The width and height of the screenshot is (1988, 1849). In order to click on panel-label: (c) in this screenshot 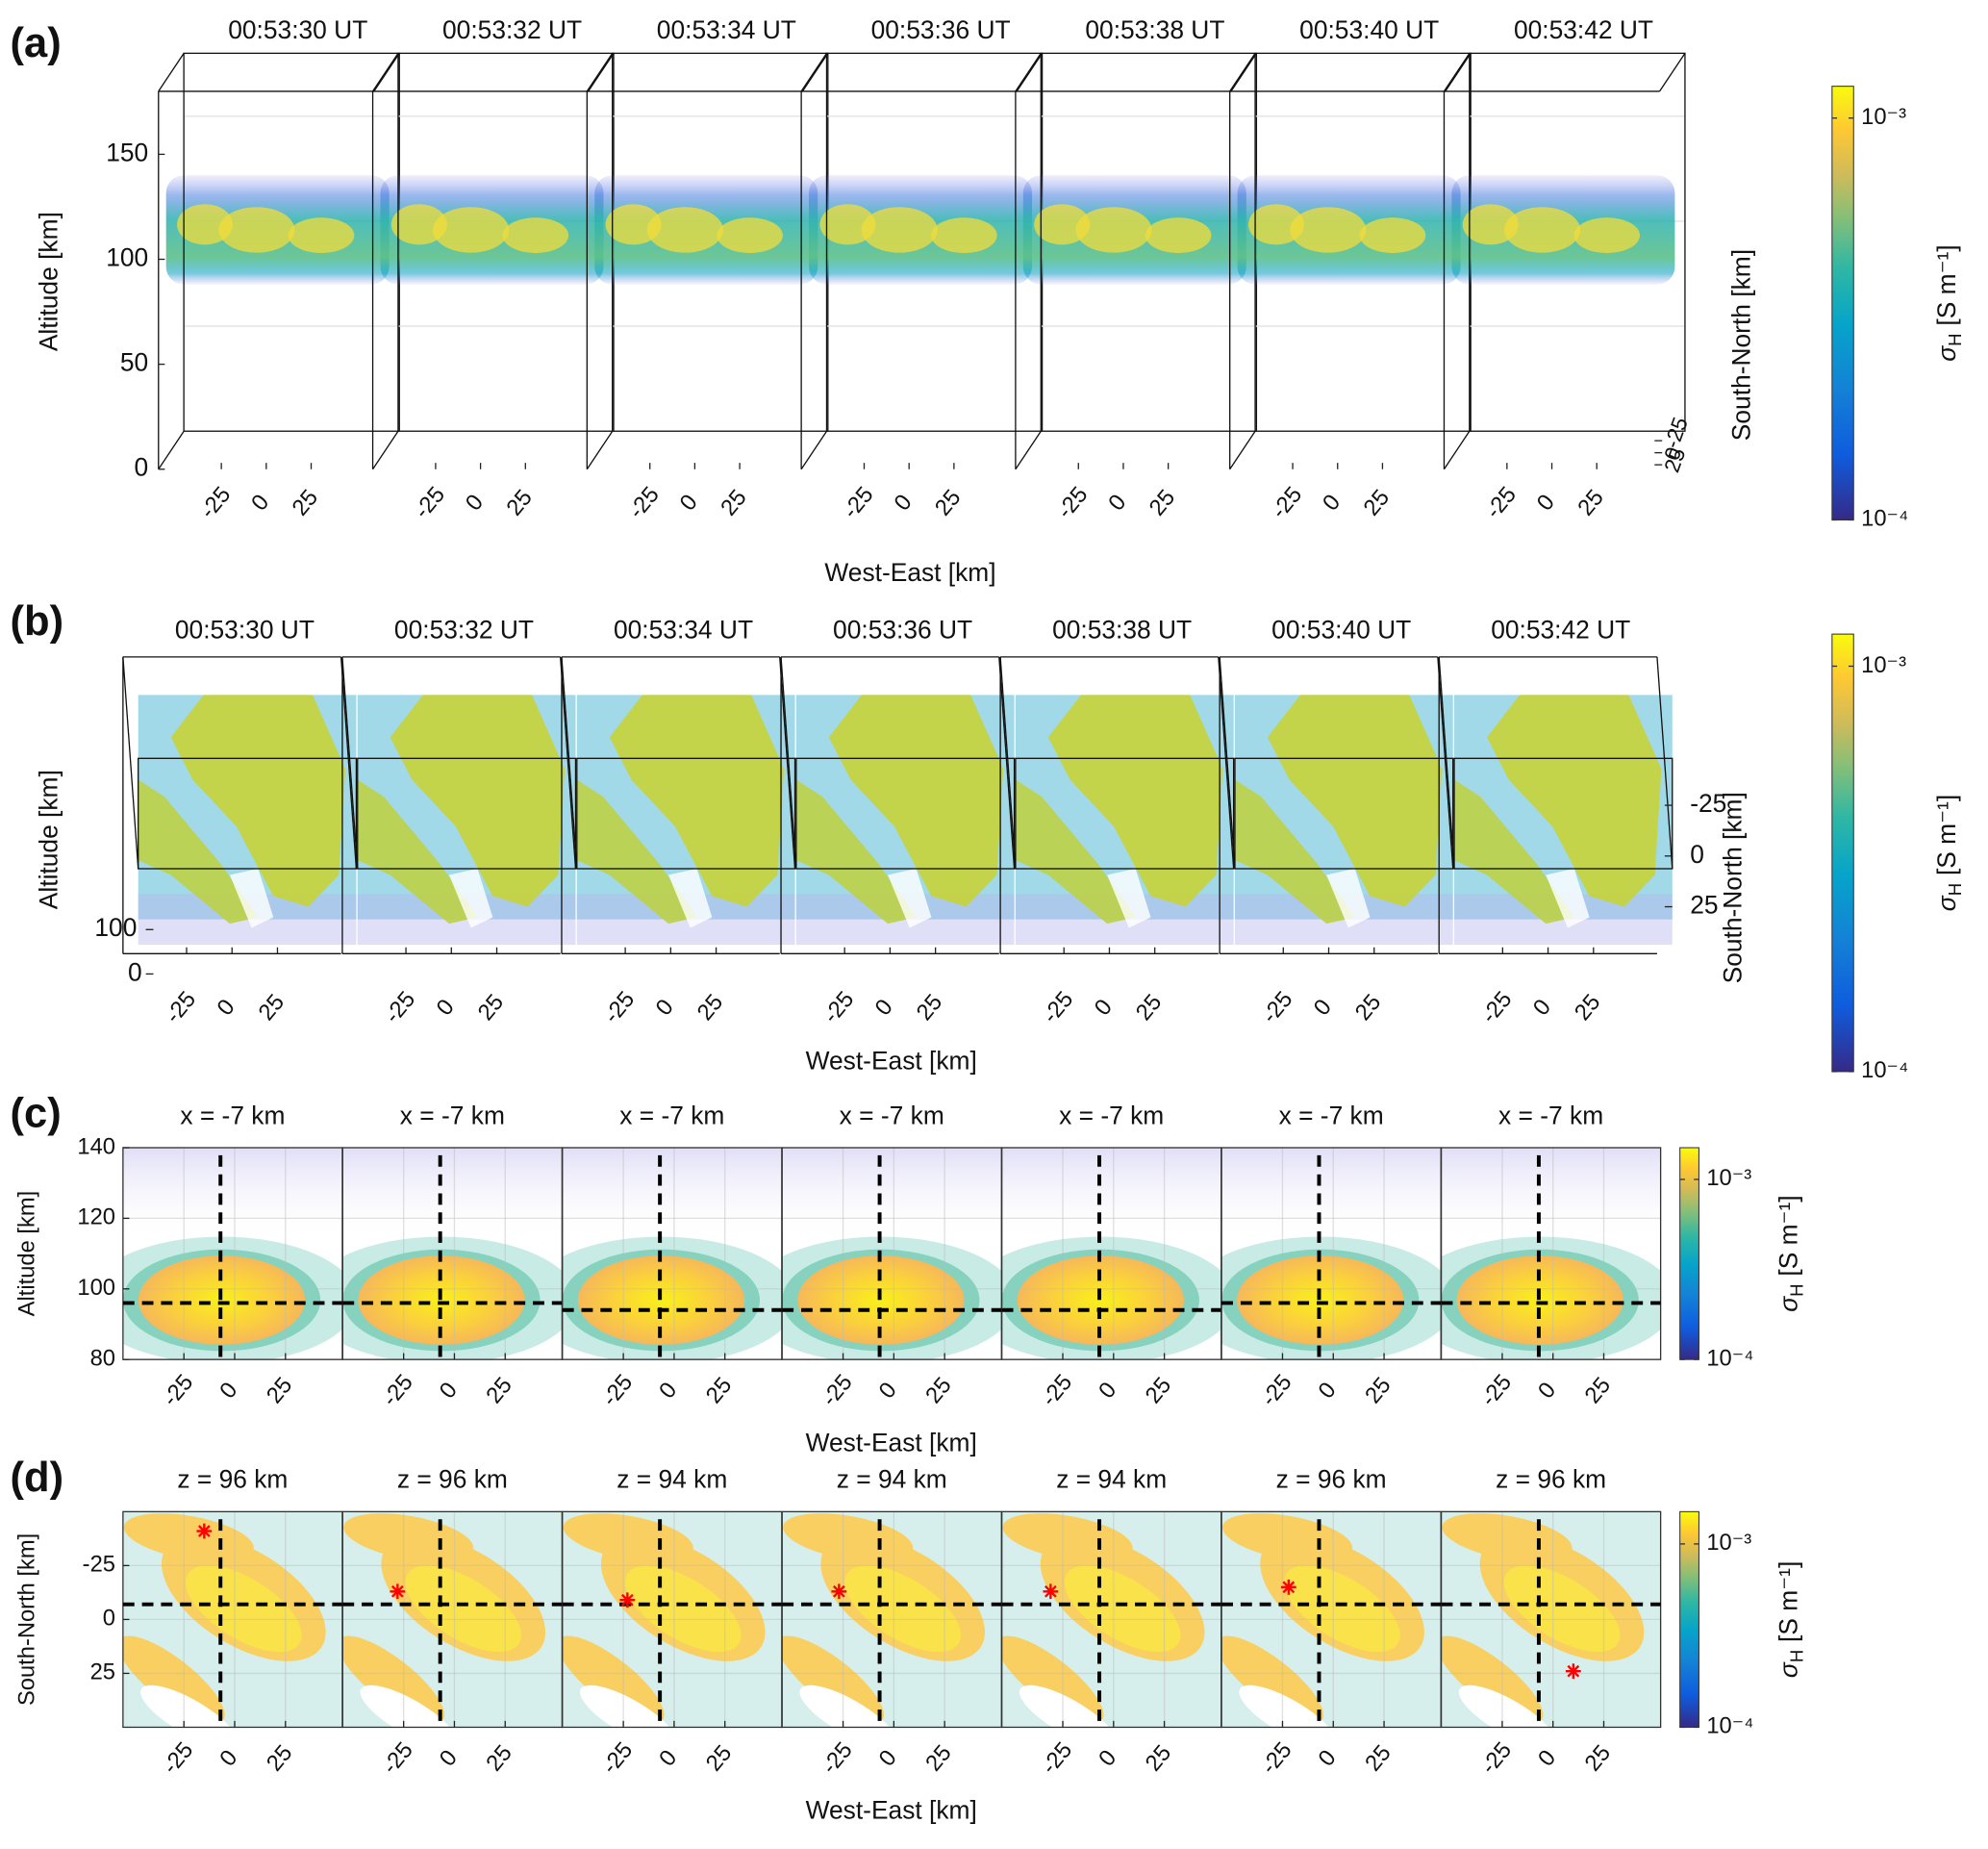, I will do `click(36, 1114)`.